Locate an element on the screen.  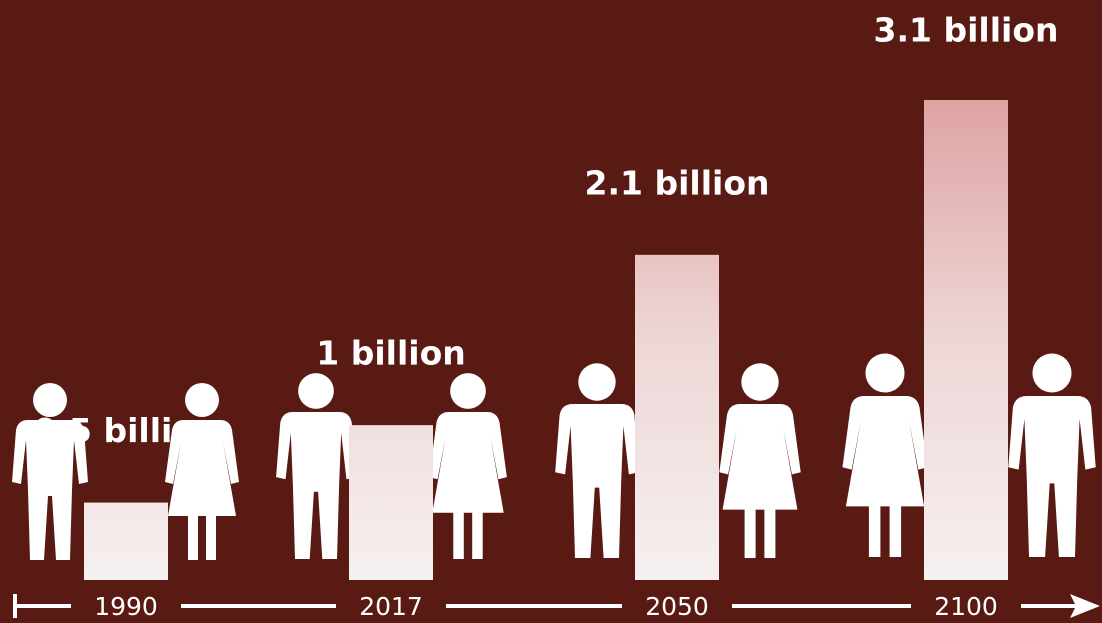
value-label: 3.1 billion is located at coordinates (966, 30).